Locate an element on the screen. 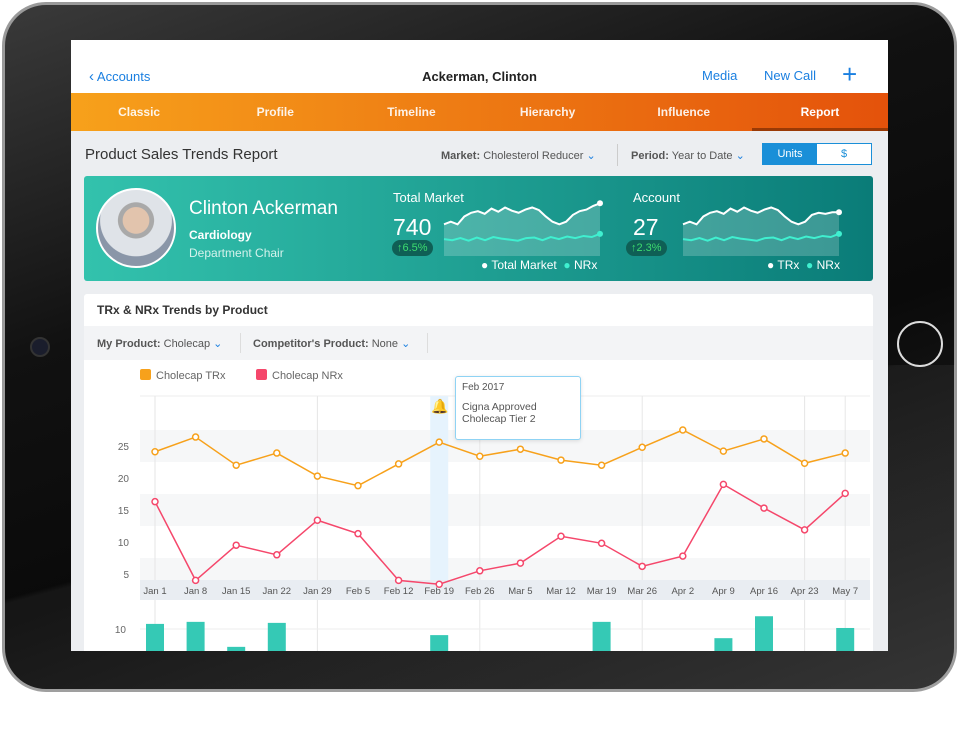 This screenshot has height=750, width=960. x-tick-label: May 7 is located at coordinates (845, 591).